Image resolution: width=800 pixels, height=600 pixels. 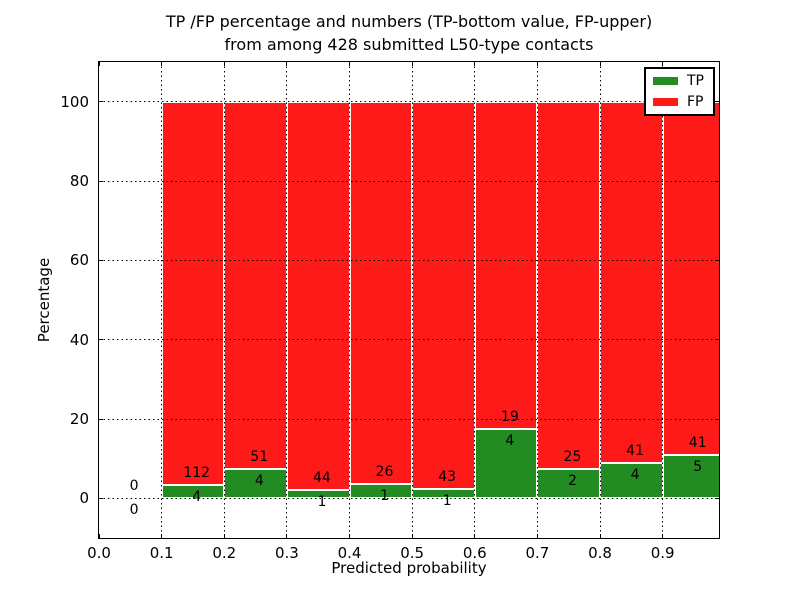 I want to click on x-tick-label: 0.2, so click(x=224, y=553).